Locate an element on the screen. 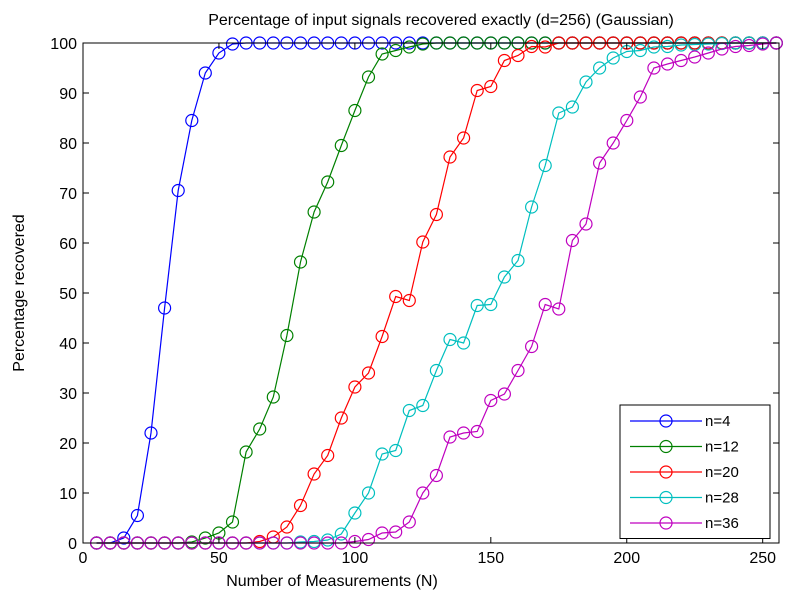 The height and width of the screenshot is (594, 796). y-tick-label: 10 is located at coordinates (68, 494).